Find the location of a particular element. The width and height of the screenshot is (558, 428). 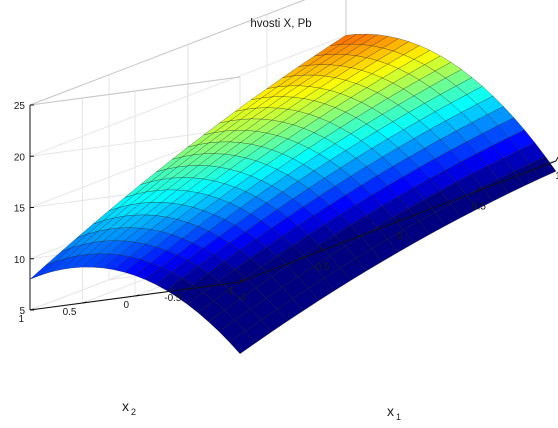

z-tick-label: 20 is located at coordinates (20, 157).